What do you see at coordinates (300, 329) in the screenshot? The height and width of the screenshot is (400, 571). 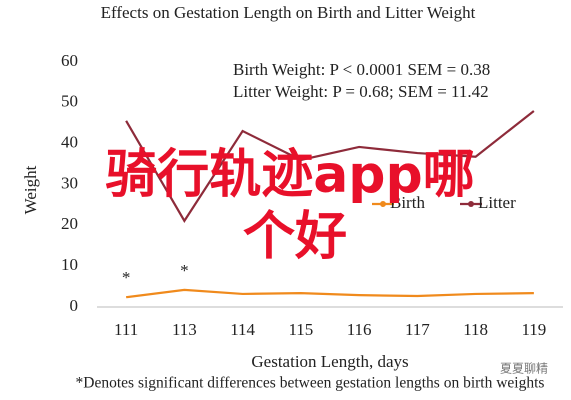 I see `x-tick-label: 115` at bounding box center [300, 329].